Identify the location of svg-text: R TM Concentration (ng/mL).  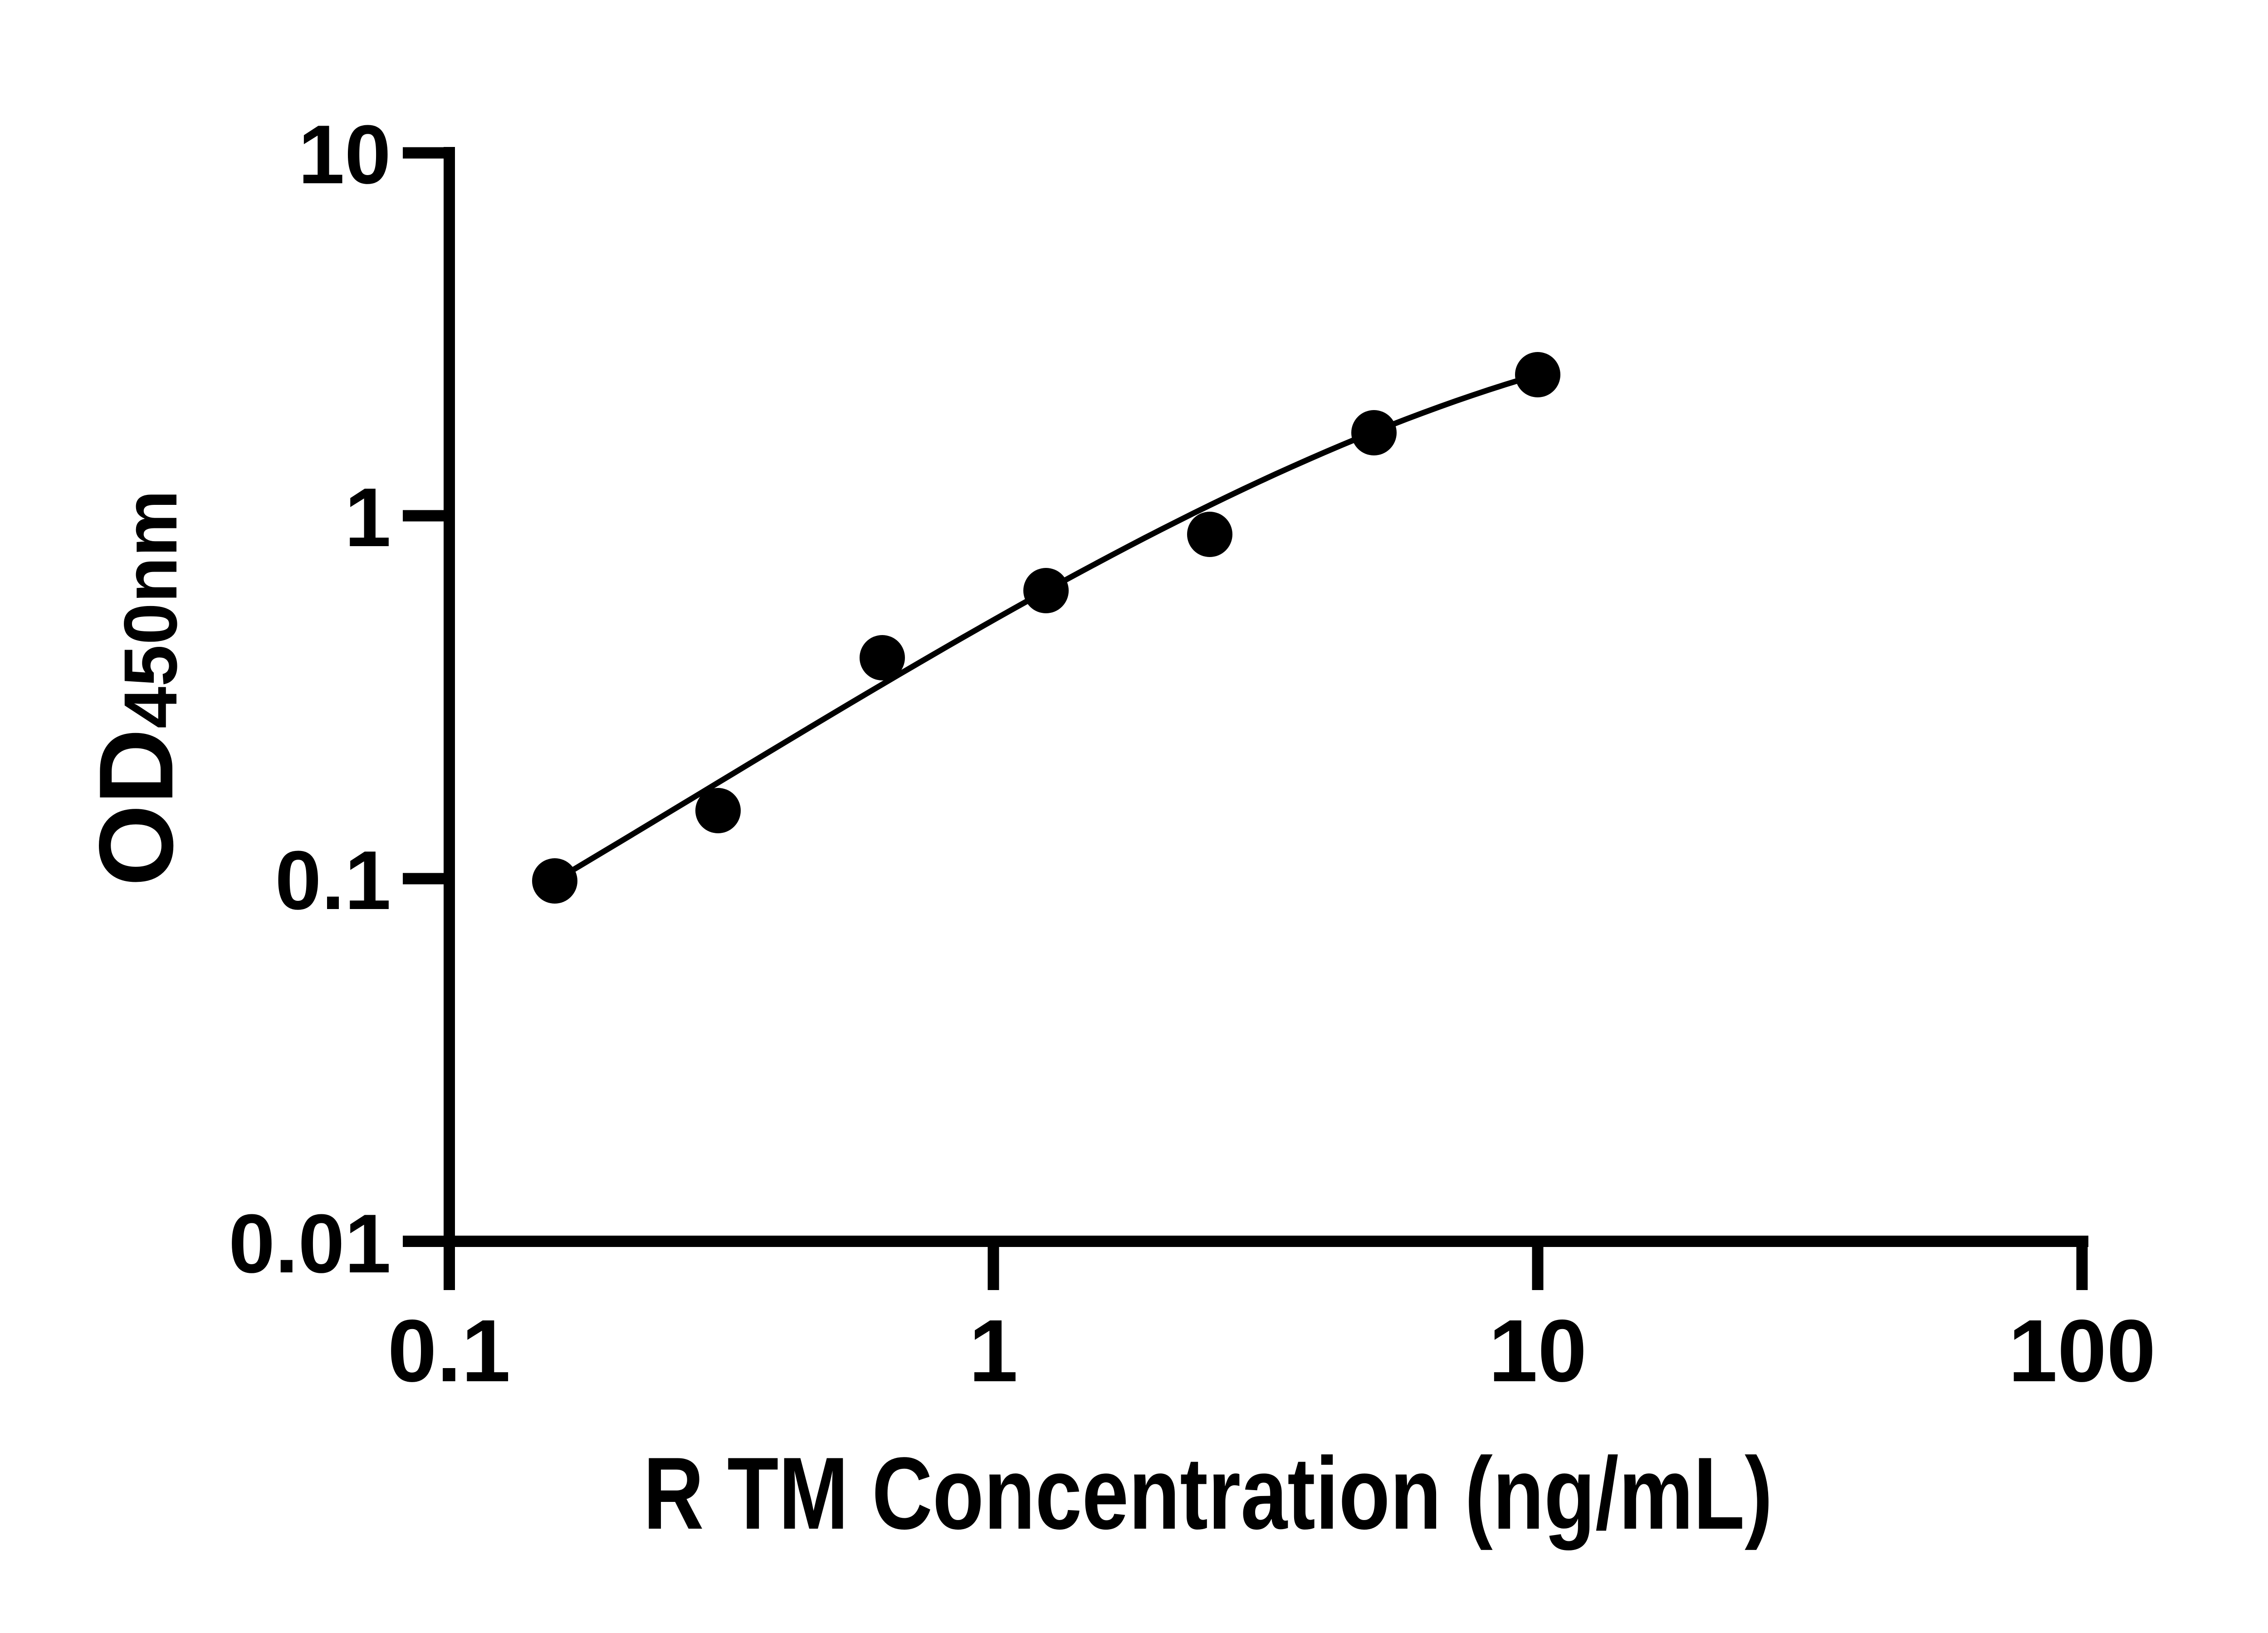
(1208, 1493).